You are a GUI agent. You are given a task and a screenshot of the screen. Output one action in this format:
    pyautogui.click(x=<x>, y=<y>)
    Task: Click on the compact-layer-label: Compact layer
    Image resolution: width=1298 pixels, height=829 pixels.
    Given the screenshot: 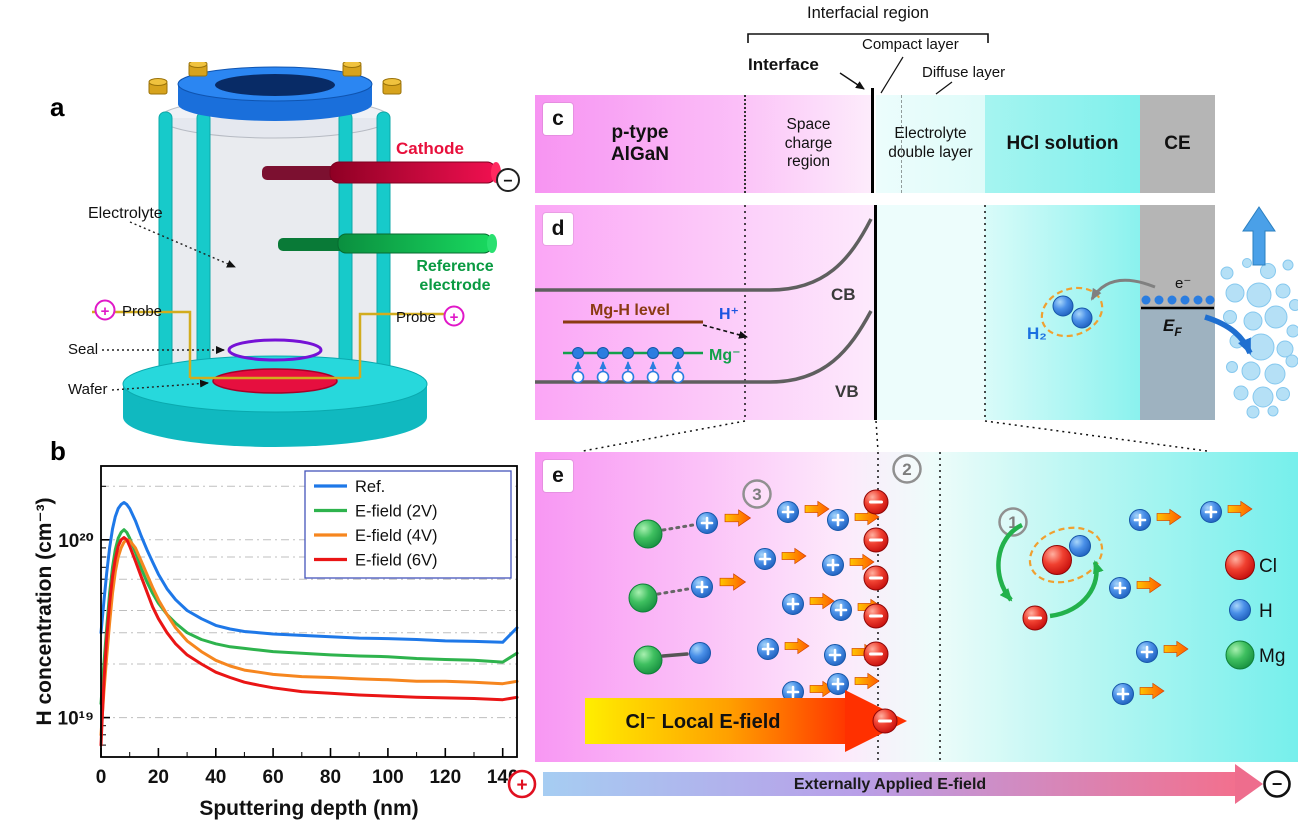 What is the action you would take?
    pyautogui.click(x=910, y=44)
    